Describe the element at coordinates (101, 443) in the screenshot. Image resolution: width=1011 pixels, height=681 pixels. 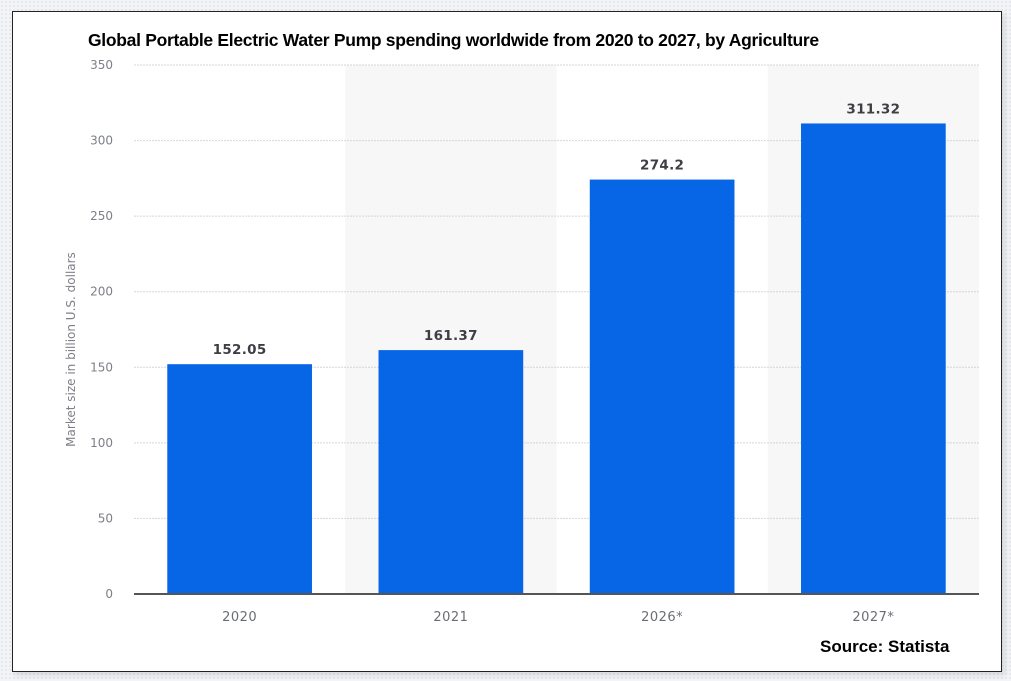
I see `y-tick-label: 100` at that location.